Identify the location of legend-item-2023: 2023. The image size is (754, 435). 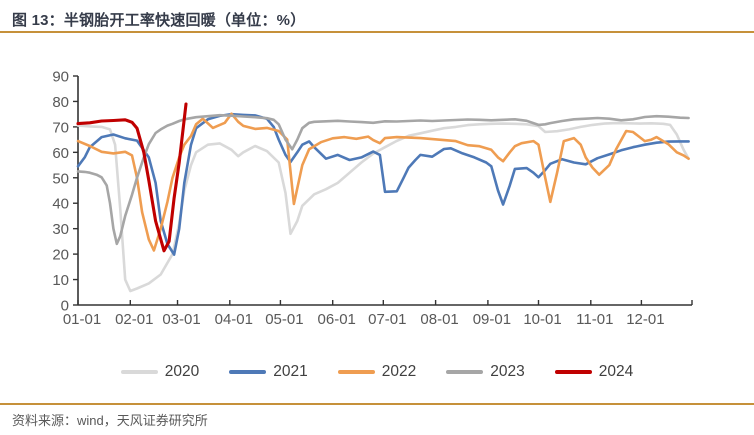
(485, 372).